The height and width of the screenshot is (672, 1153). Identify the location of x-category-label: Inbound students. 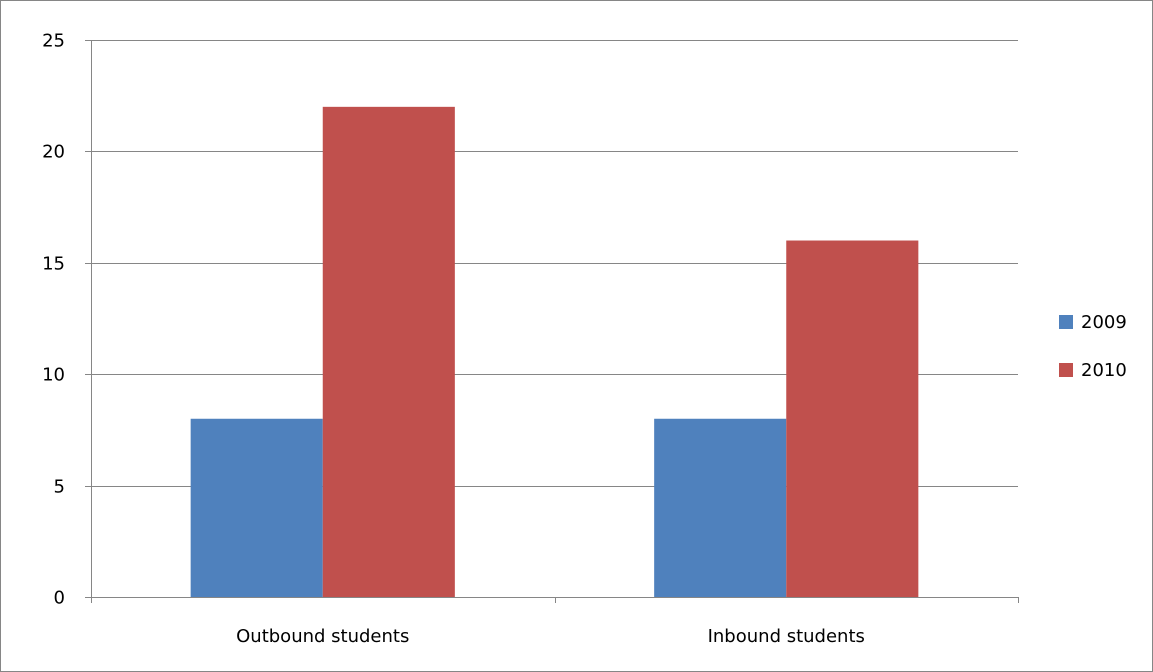
(786, 636).